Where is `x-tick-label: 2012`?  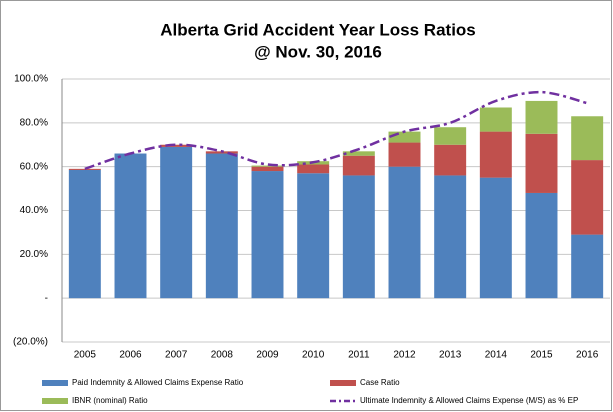 x-tick-label: 2012 is located at coordinates (404, 355).